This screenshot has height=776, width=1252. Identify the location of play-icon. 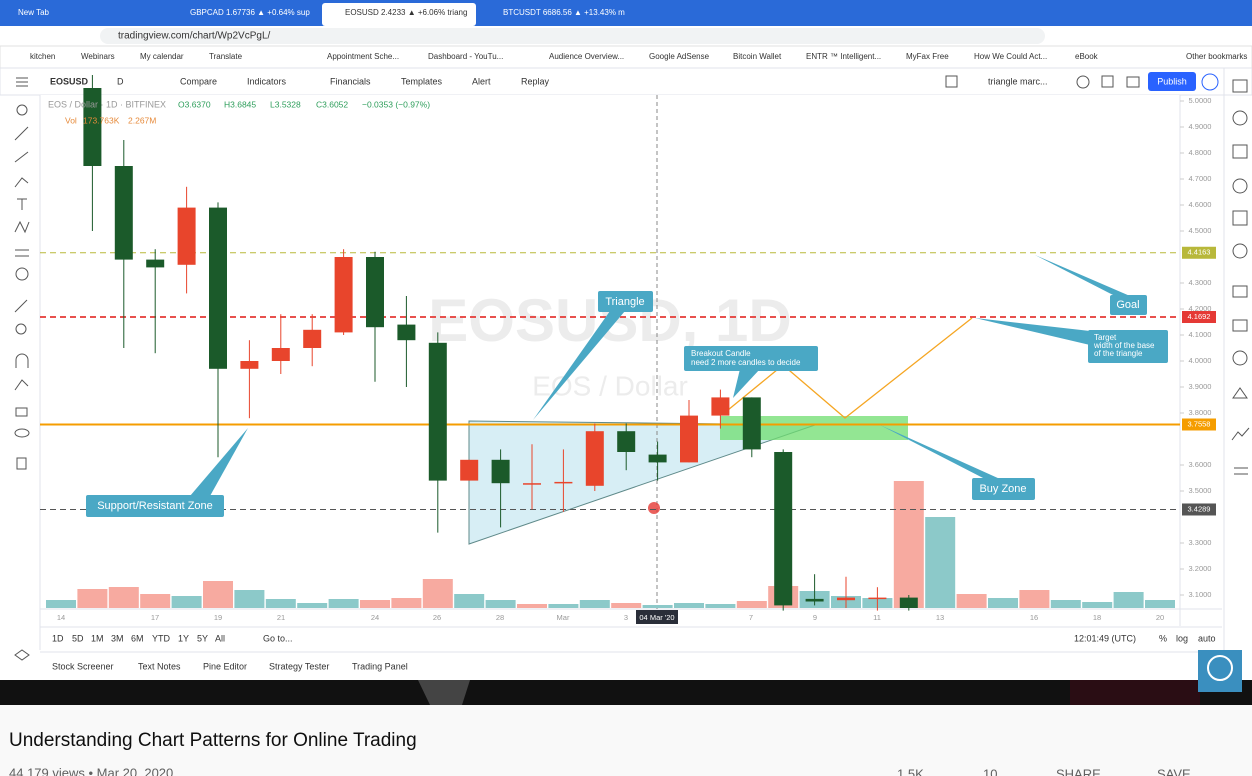
(1210, 82).